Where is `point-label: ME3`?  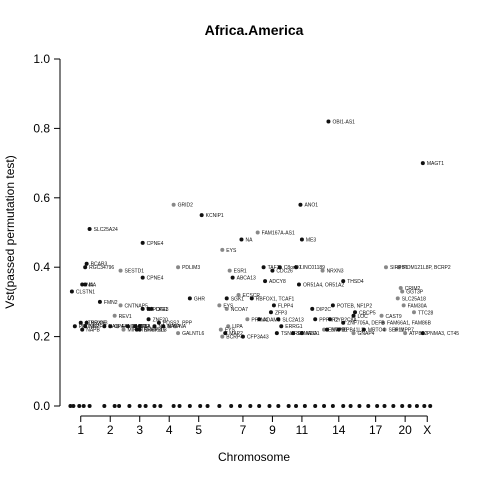
point-label: ME3 is located at coordinates (311, 240).